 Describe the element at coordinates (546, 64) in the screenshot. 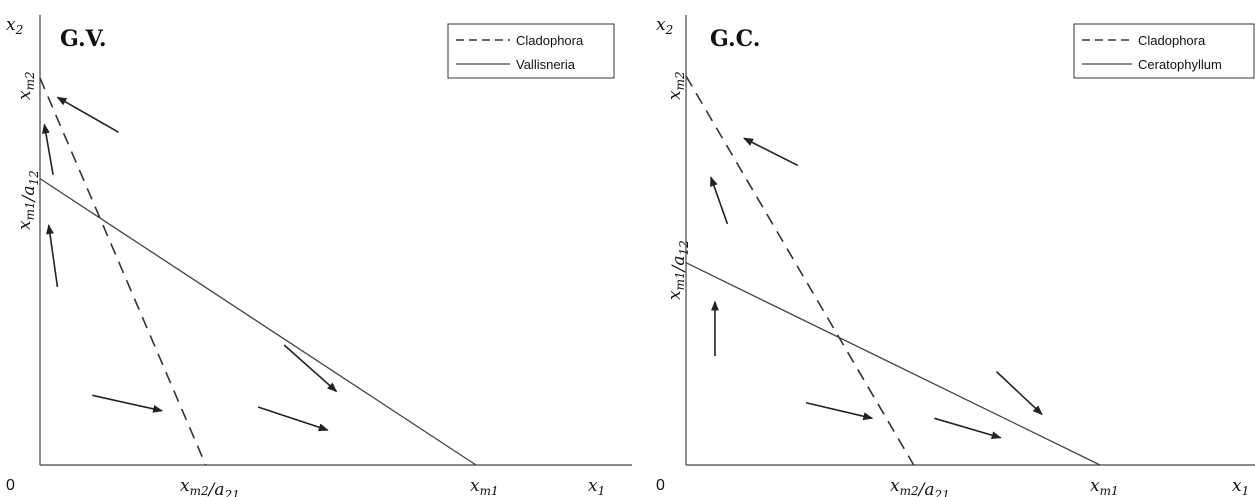

I see `legend-label-vallisneria-gv: Vallisneria` at that location.